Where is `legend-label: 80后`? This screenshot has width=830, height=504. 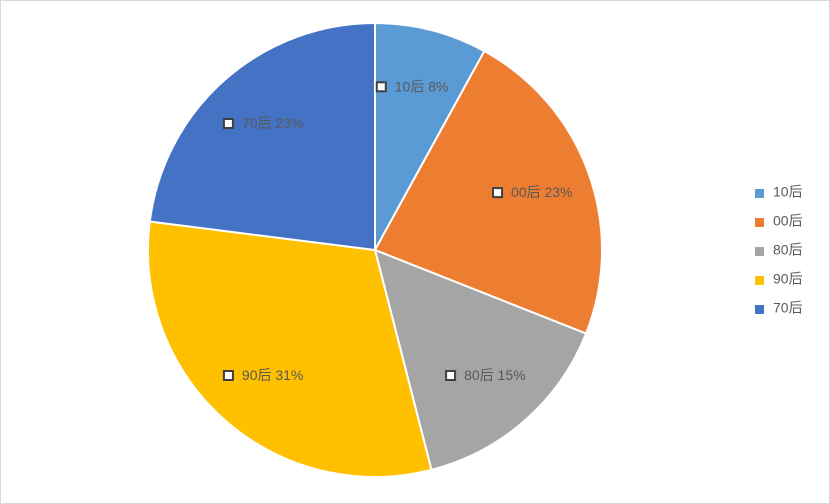 legend-label: 80后 is located at coordinates (788, 250).